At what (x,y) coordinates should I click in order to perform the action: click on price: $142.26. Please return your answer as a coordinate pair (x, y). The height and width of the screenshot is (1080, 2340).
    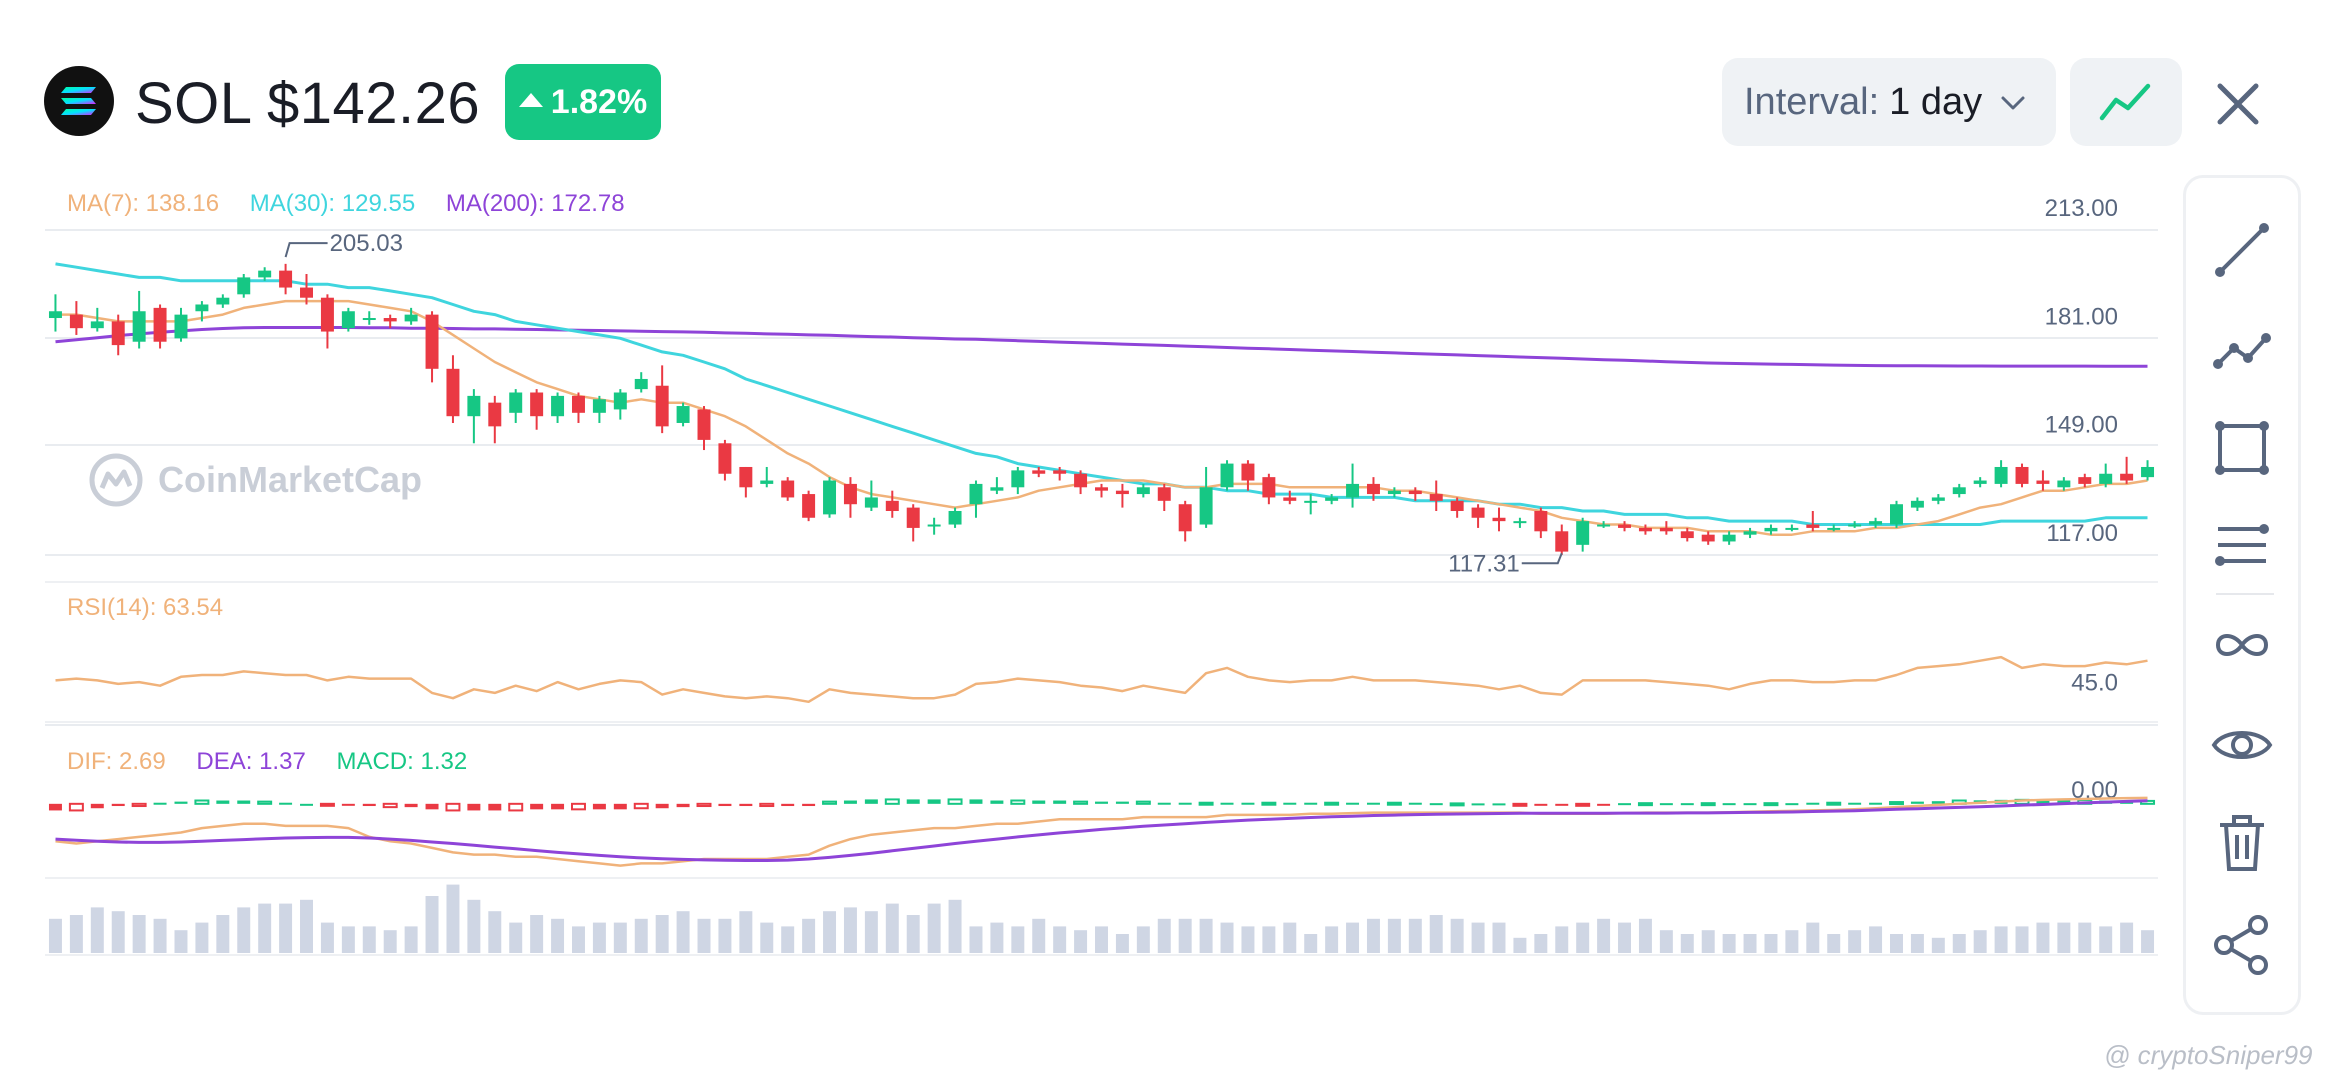
    Looking at the image, I should click on (374, 103).